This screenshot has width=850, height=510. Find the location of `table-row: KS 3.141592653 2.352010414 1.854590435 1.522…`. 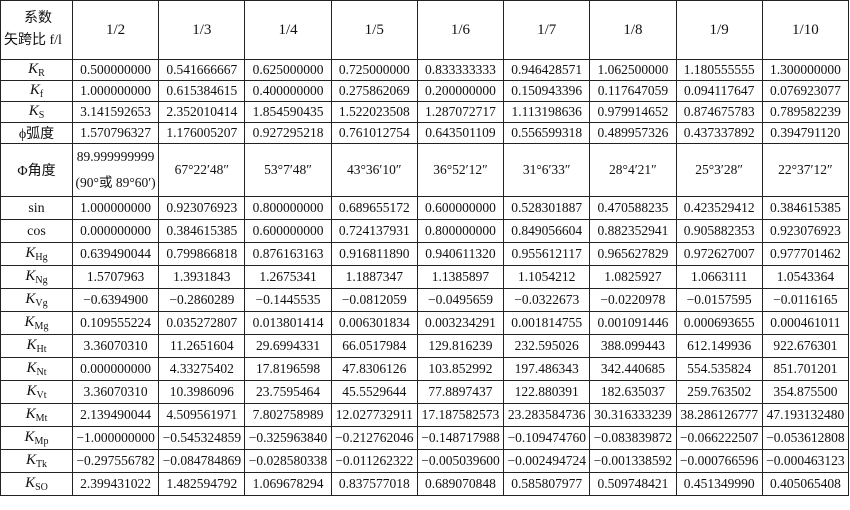

table-row: KS 3.141592653 2.352010414 1.854590435 1.522… is located at coordinates (425, 112).